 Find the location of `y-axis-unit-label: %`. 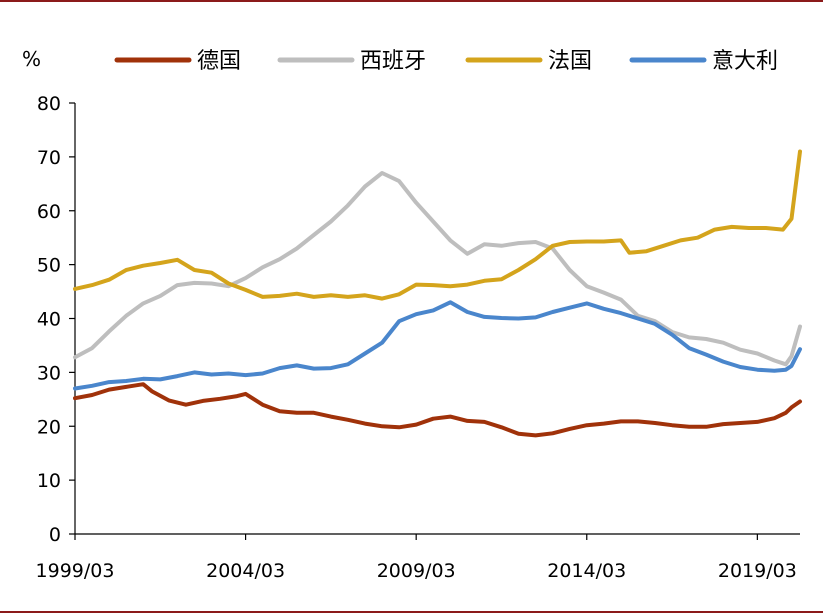

y-axis-unit-label: % is located at coordinates (31, 59).